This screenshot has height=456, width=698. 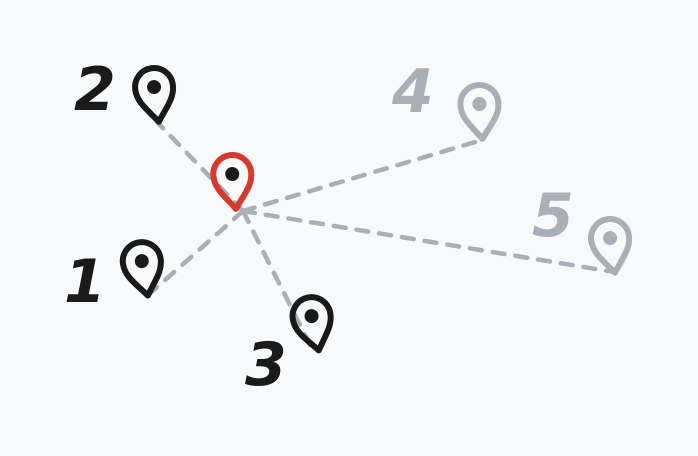 What do you see at coordinates (553, 216) in the screenshot?
I see `pin-label-5: 5` at bounding box center [553, 216].